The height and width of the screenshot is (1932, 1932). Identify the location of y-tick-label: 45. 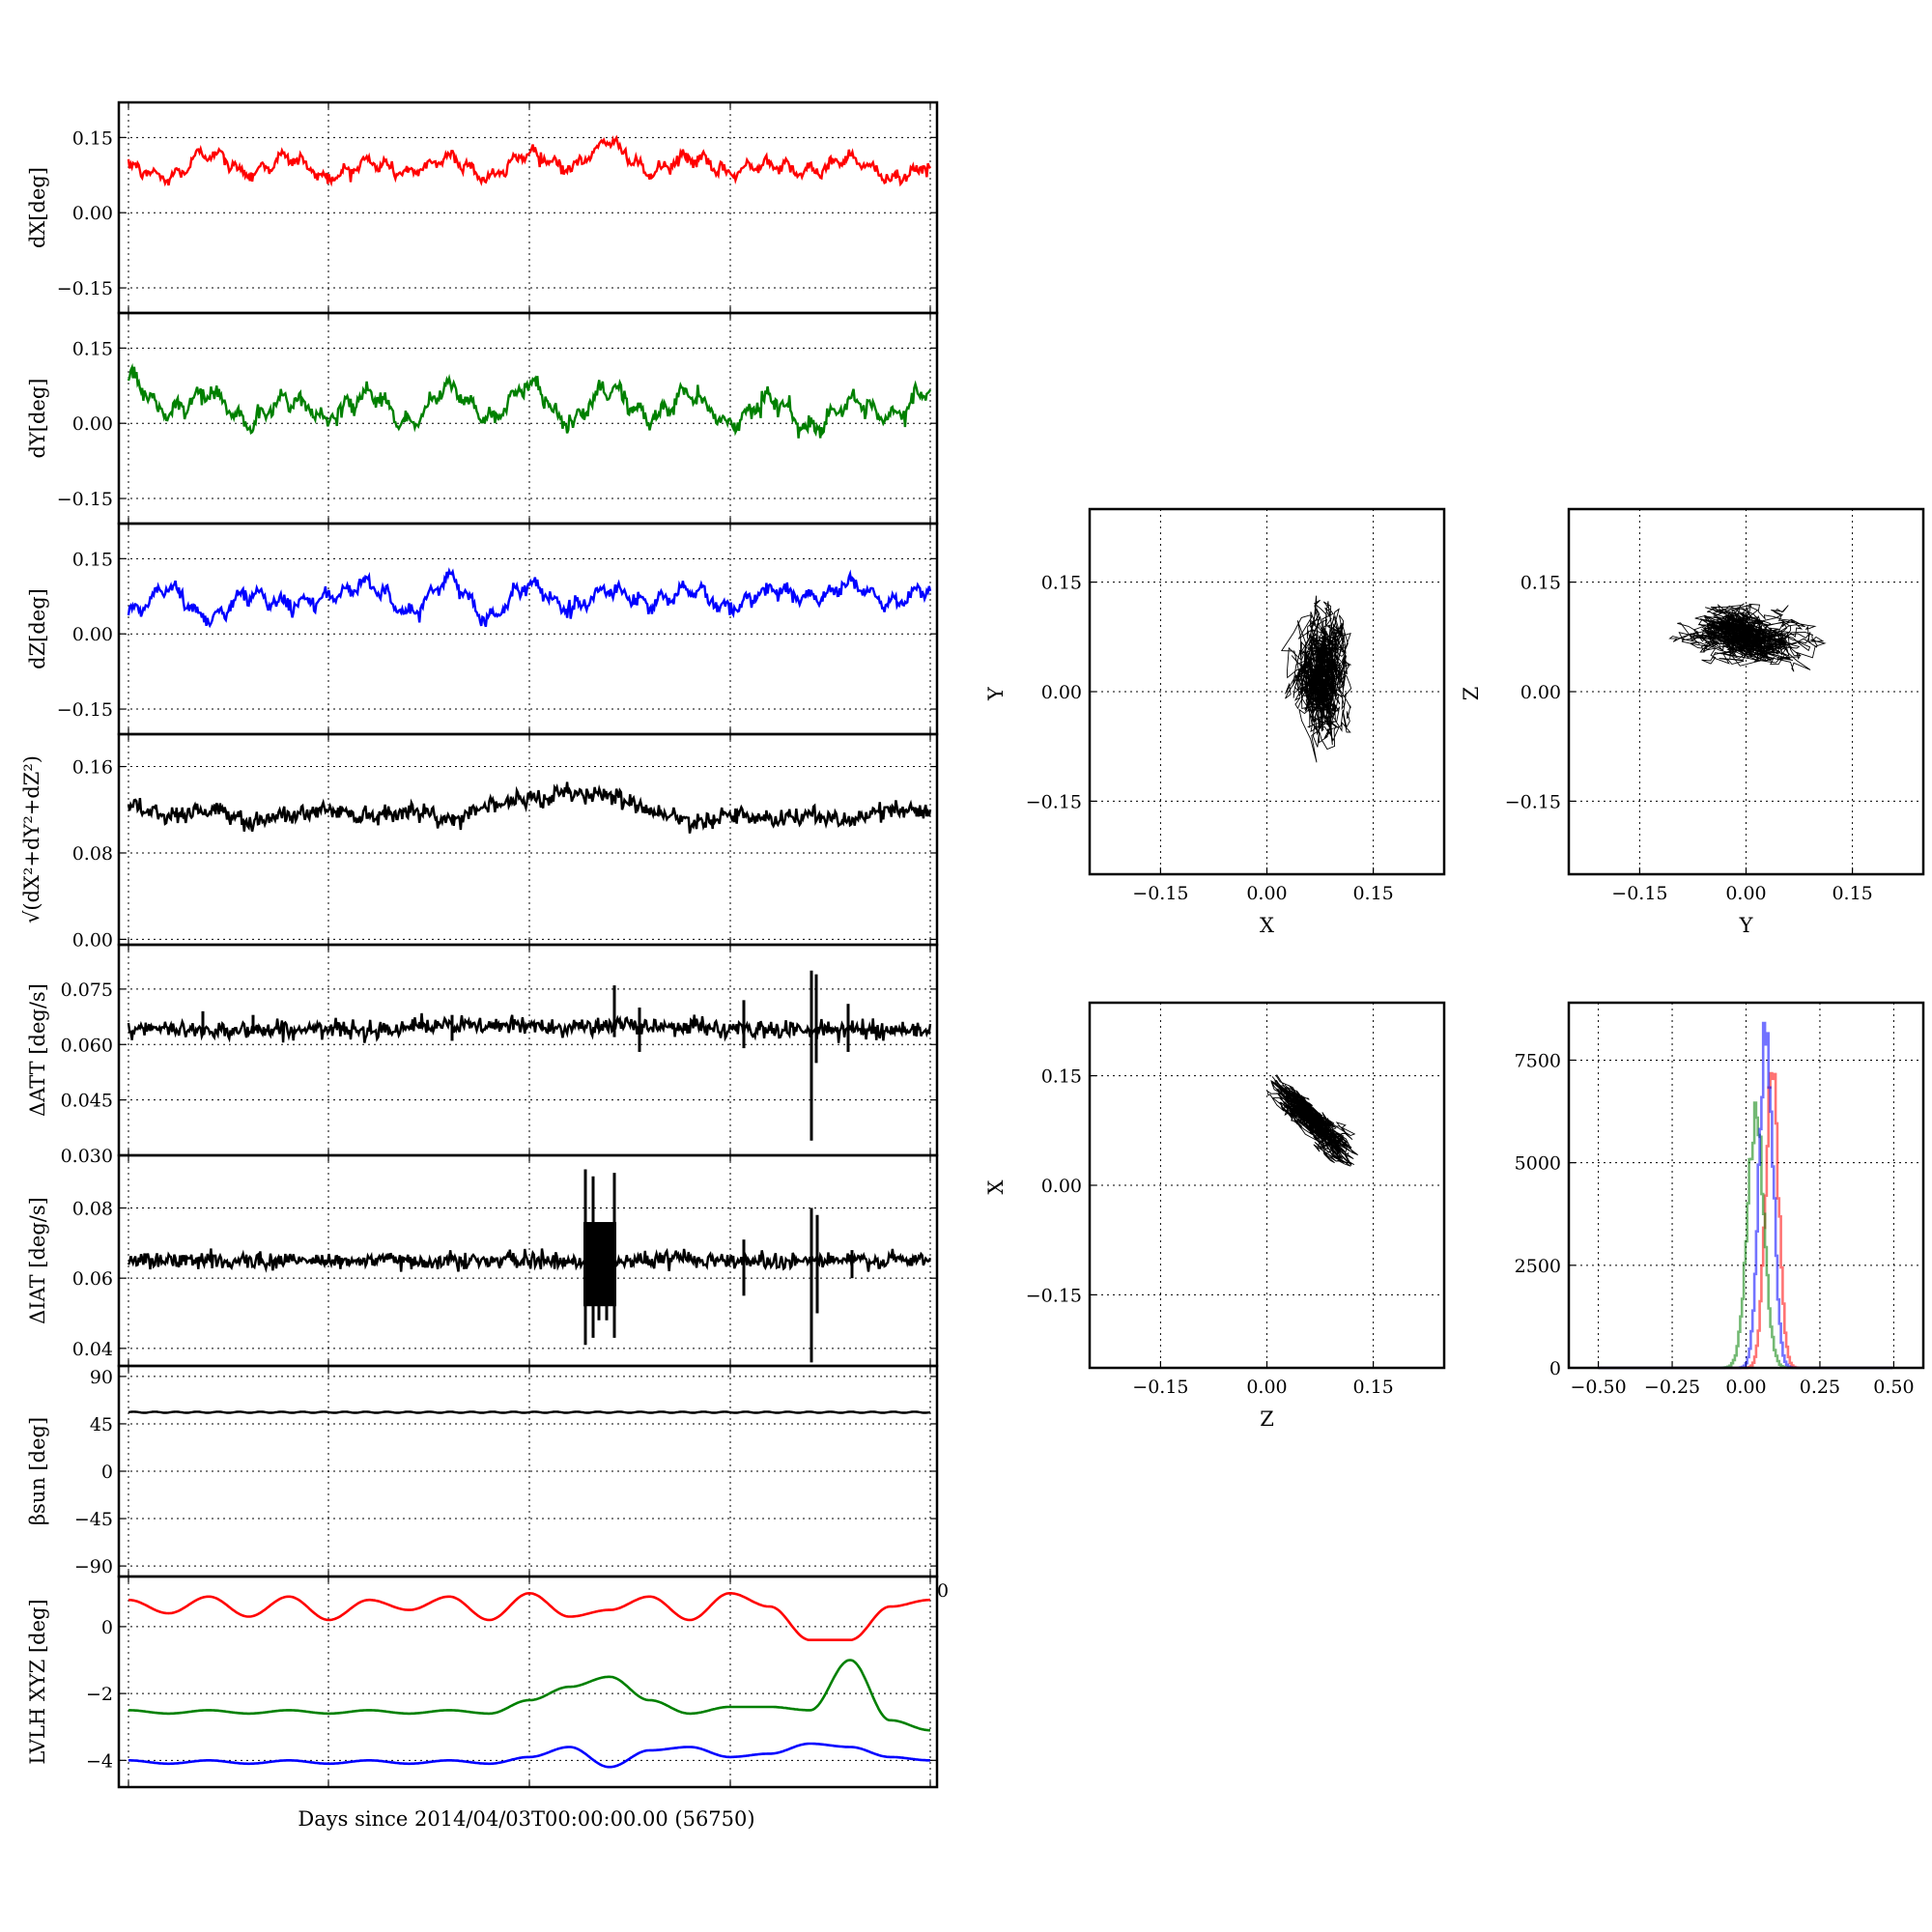
(101, 1424).